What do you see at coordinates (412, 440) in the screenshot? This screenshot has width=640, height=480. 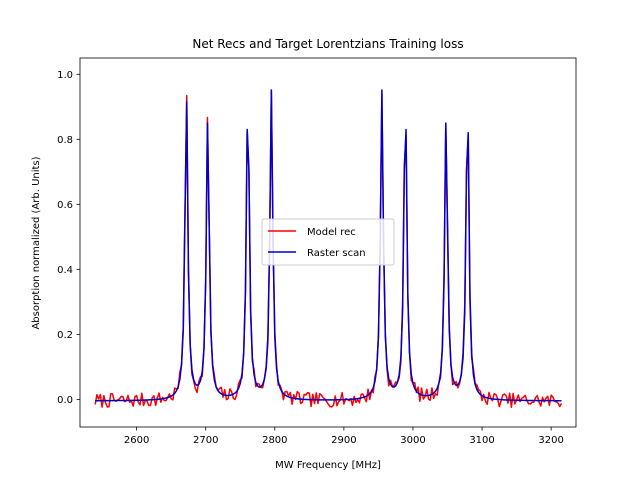 I see `x-tick-label: 3000` at bounding box center [412, 440].